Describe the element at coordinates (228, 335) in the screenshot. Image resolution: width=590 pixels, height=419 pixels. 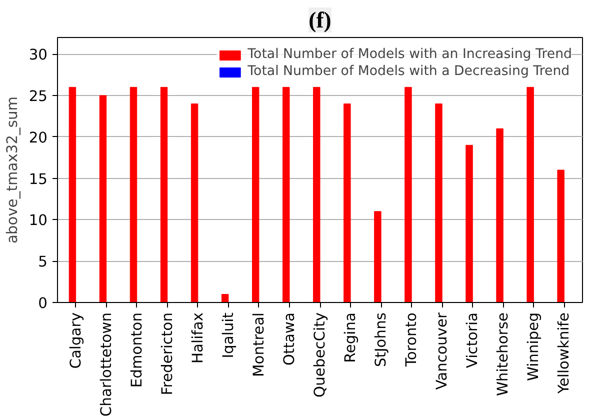
I see `x-tick-label: Iqaluit` at that location.